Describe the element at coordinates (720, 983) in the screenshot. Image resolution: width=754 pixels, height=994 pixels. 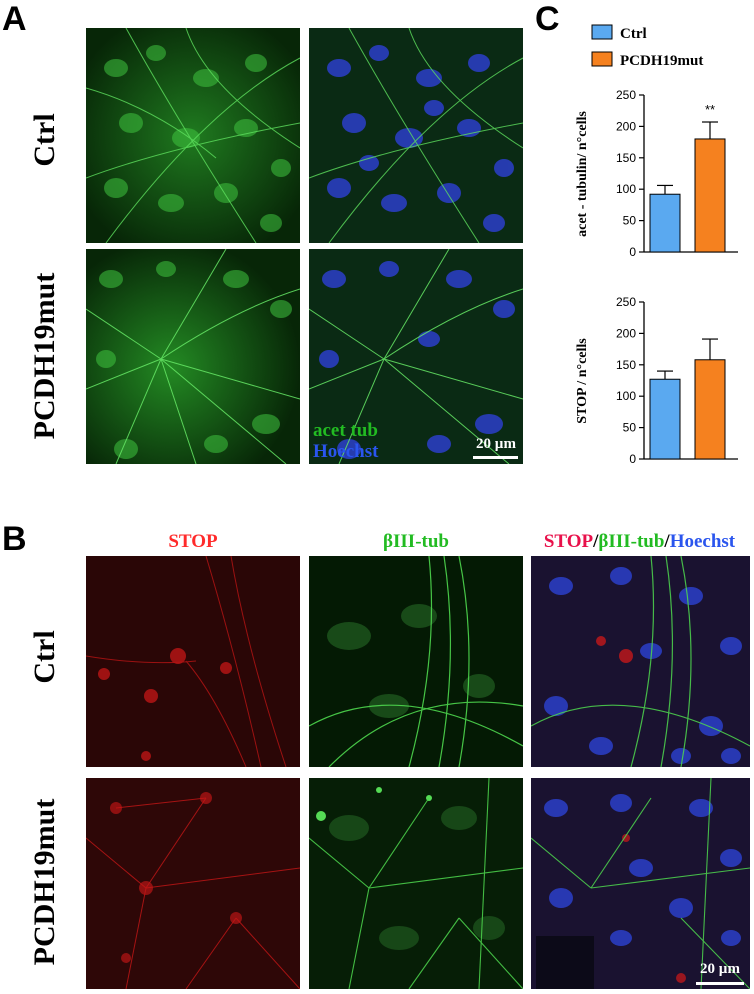
I see `scale-bar-b` at that location.